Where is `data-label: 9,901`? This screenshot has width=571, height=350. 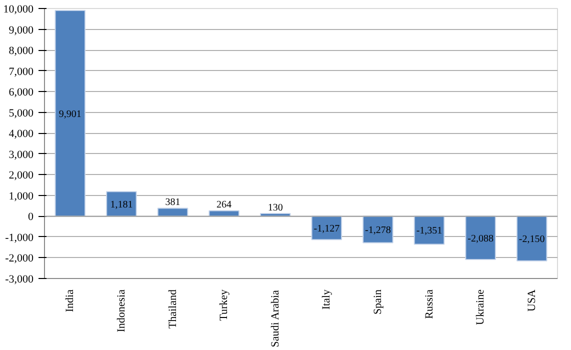
data-label: 9,901 is located at coordinates (70, 114).